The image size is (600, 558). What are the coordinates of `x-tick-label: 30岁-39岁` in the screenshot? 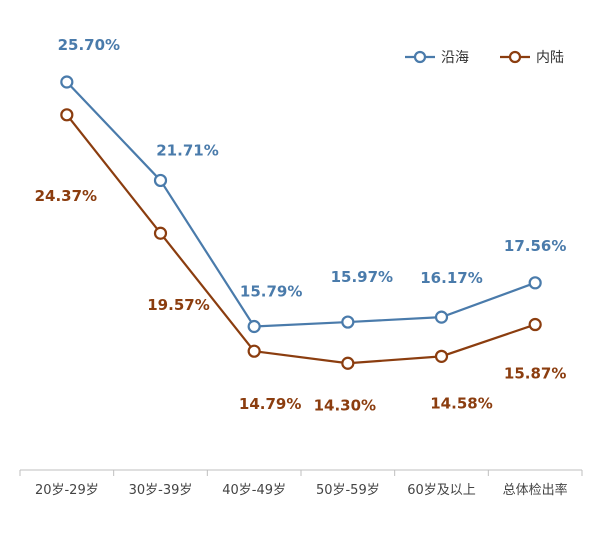 It's located at (161, 490).